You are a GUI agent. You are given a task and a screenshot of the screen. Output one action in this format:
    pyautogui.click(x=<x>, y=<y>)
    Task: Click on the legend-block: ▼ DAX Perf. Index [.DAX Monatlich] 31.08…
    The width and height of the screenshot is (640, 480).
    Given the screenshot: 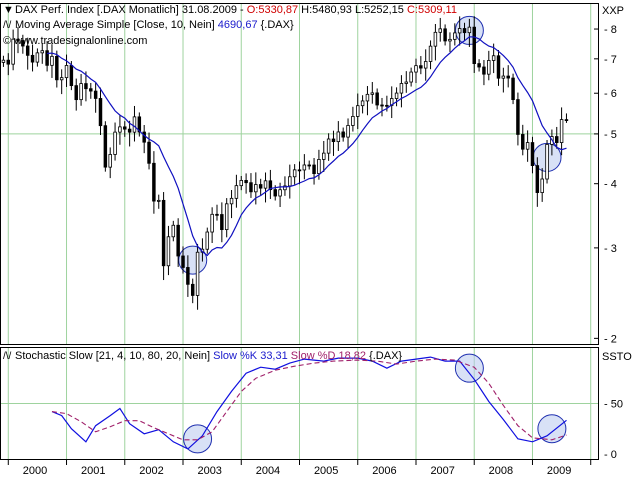 What is the action you would take?
    pyautogui.click(x=230, y=25)
    